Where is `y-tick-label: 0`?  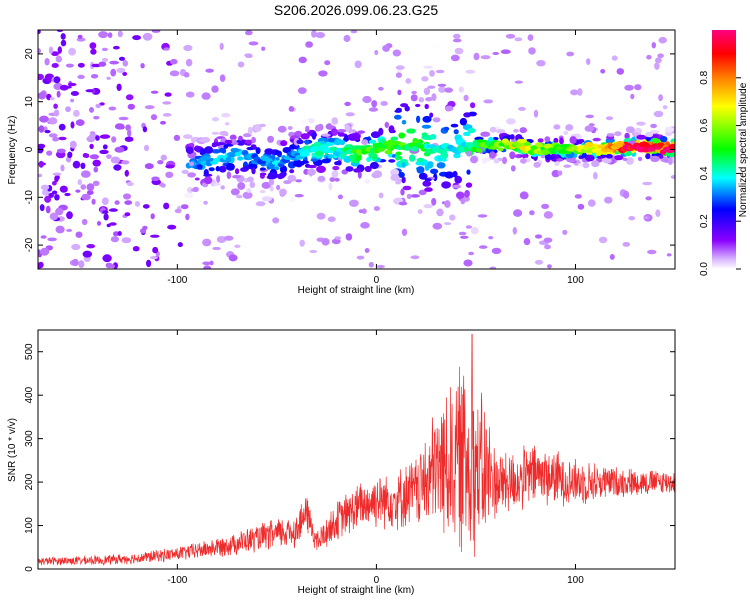
y-tick-label: 0 is located at coordinates (29, 149).